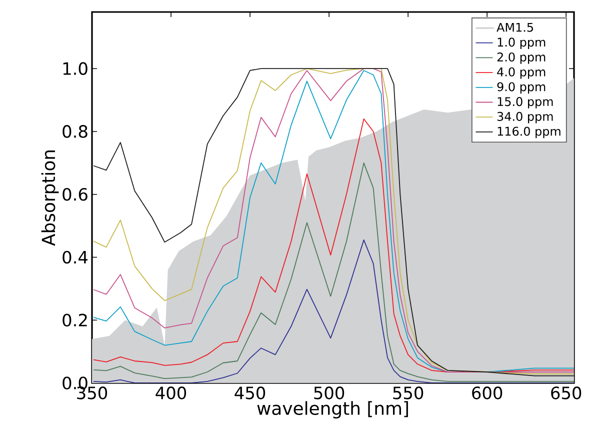  I want to click on y-tick-label: 0.2, so click(74, 320).